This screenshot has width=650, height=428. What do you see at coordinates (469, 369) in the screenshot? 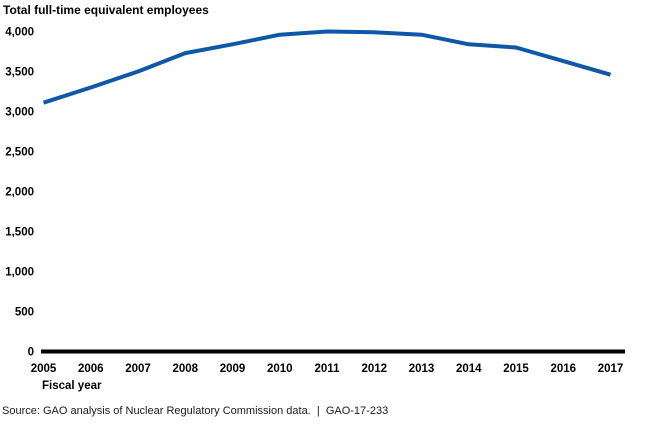
I see `x-tick-label: 2014` at bounding box center [469, 369].